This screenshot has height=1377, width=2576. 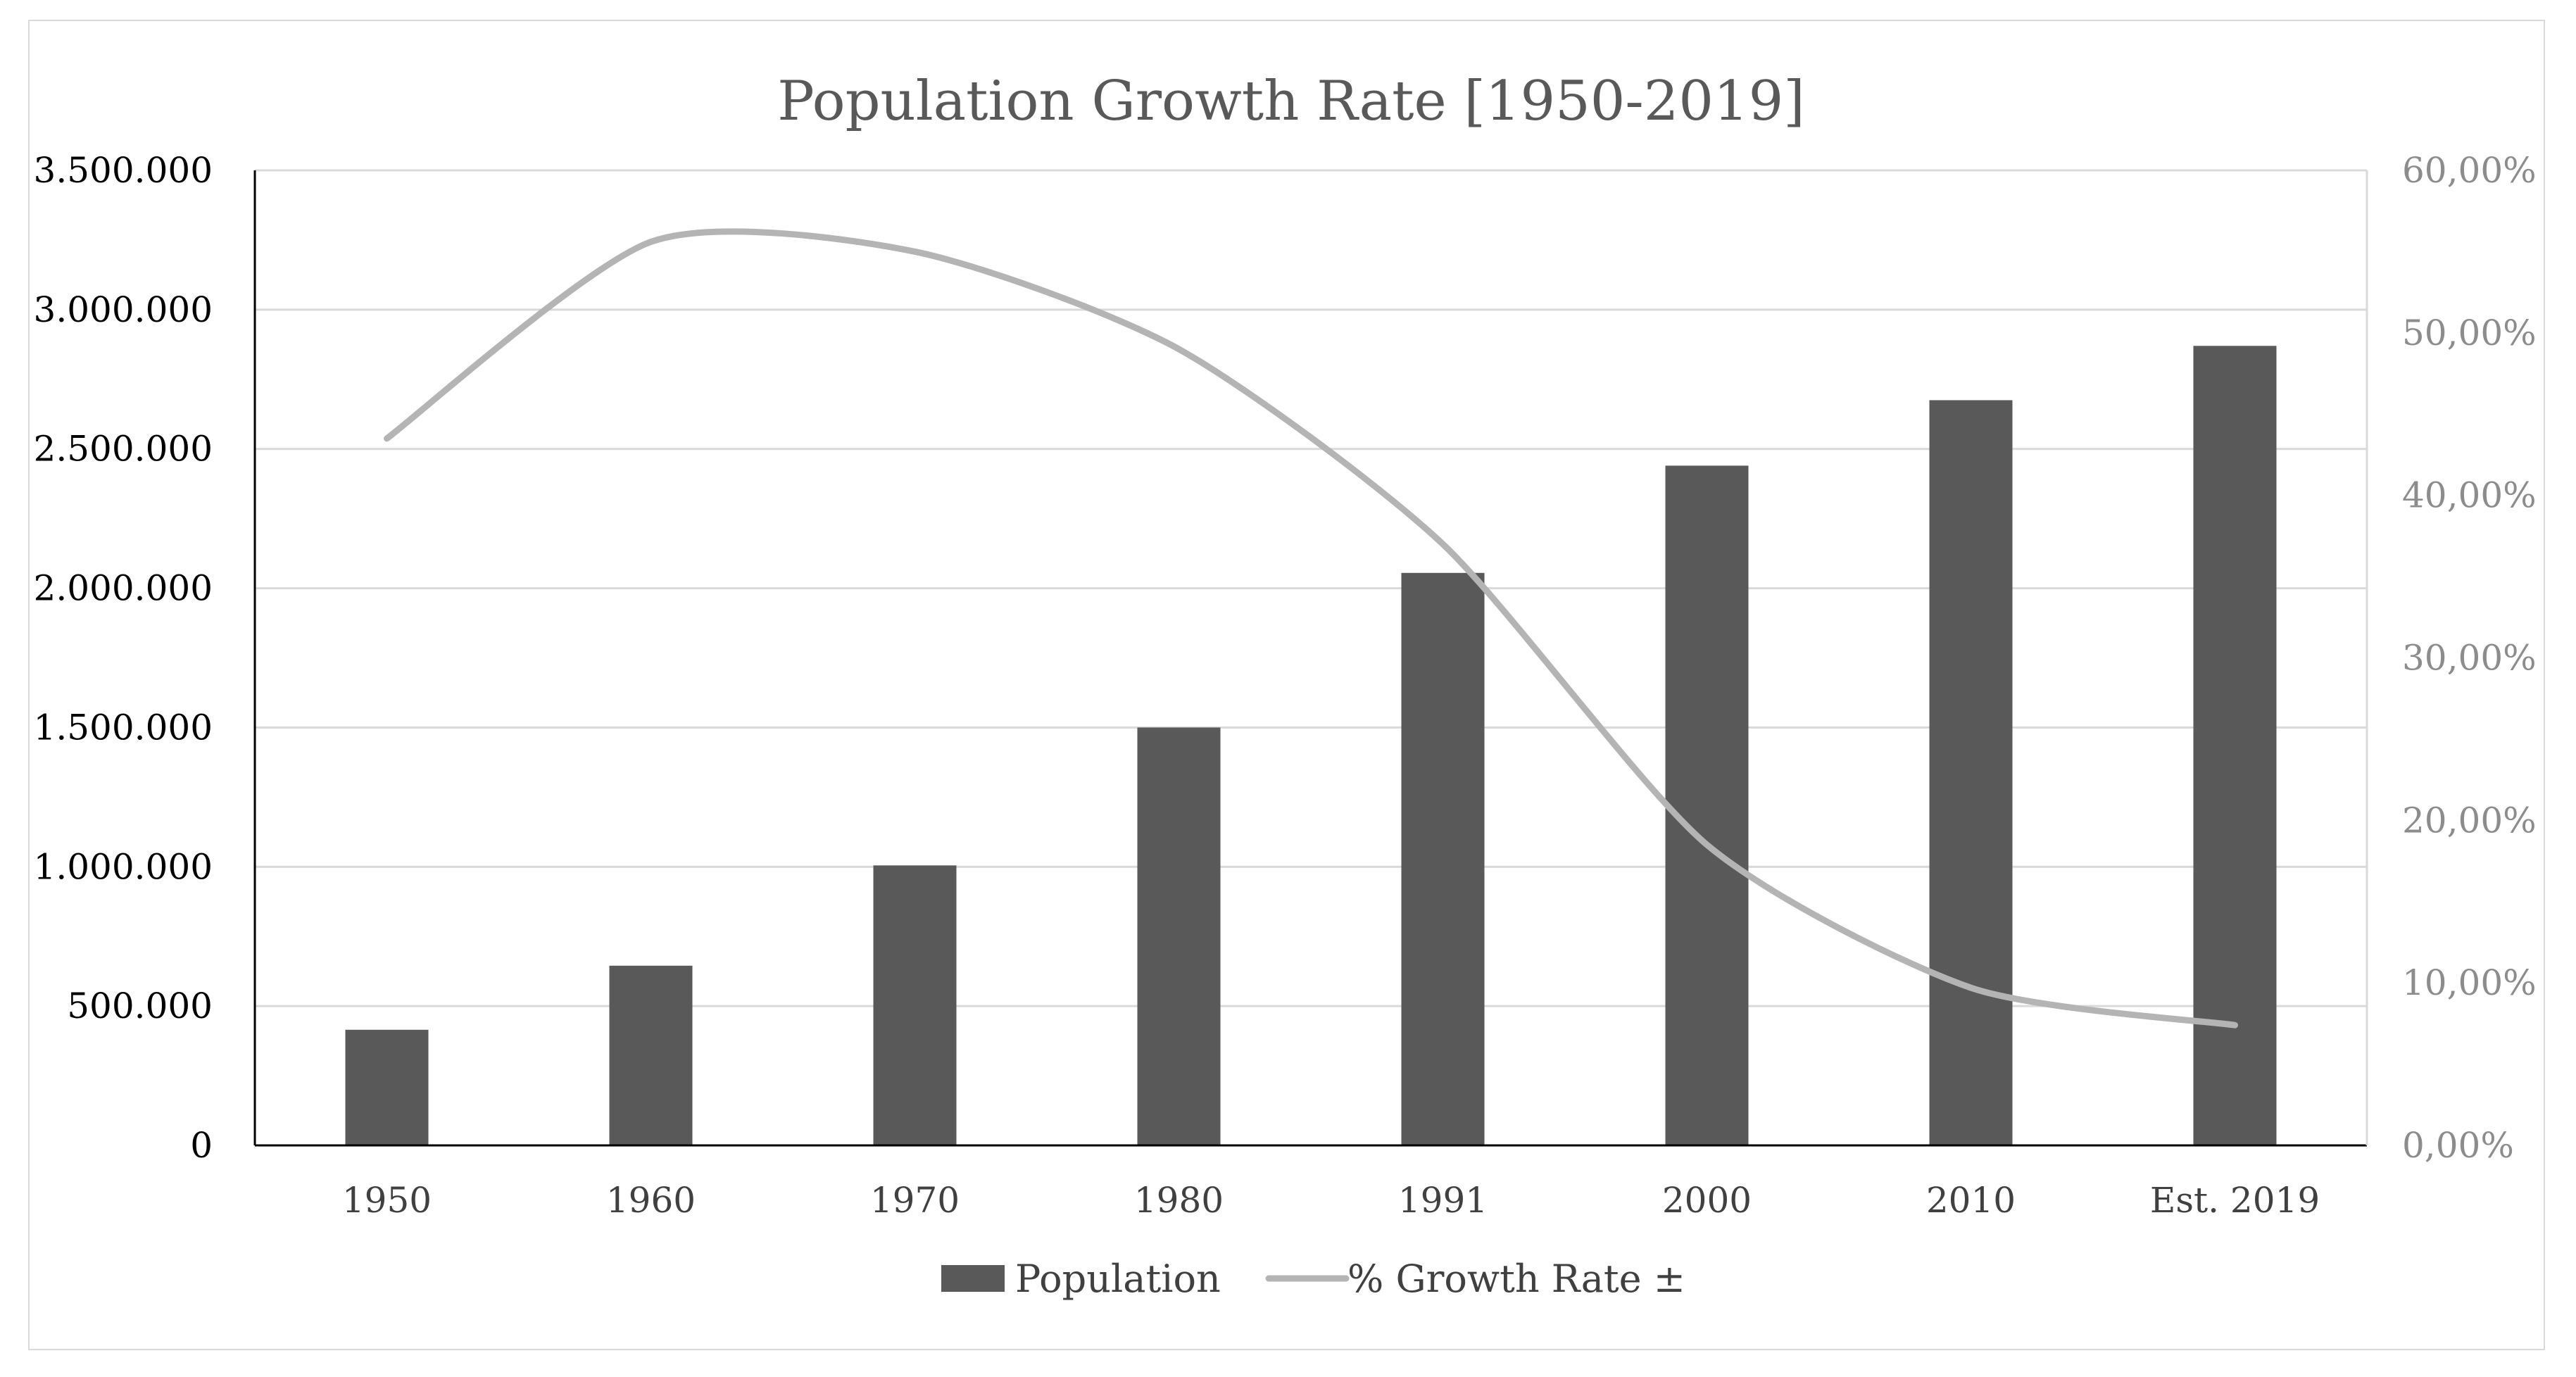 What do you see at coordinates (2469, 496) in the screenshot?
I see `y-right-tick-label: 40,00%` at bounding box center [2469, 496].